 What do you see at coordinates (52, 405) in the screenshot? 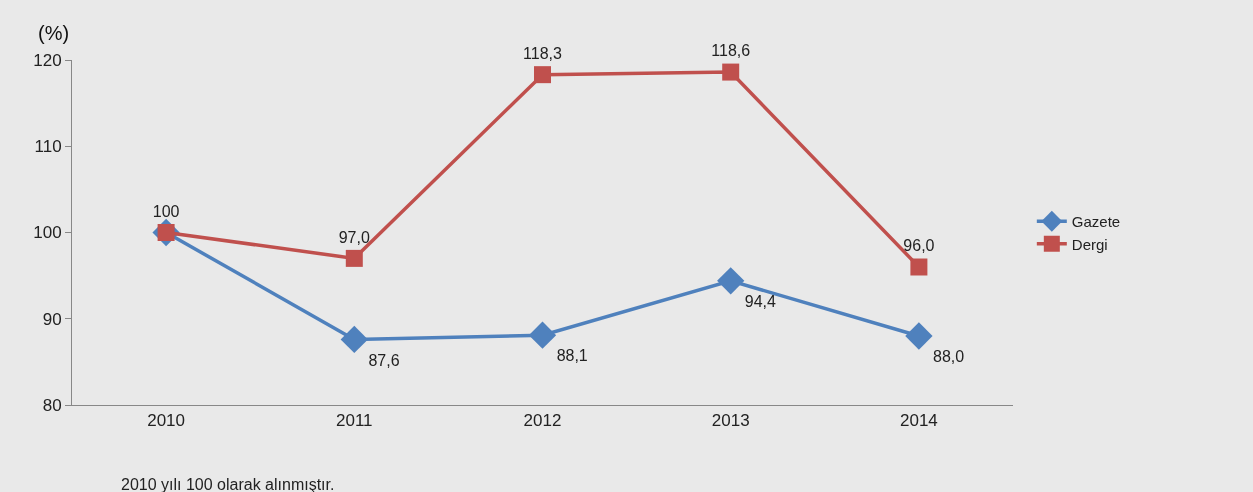
I see `y-tick-label: 80` at bounding box center [52, 405].